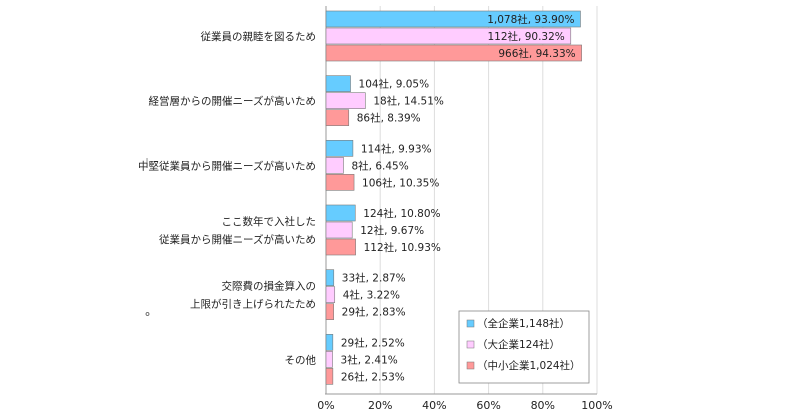  I want to click on legend-box, so click(524, 347).